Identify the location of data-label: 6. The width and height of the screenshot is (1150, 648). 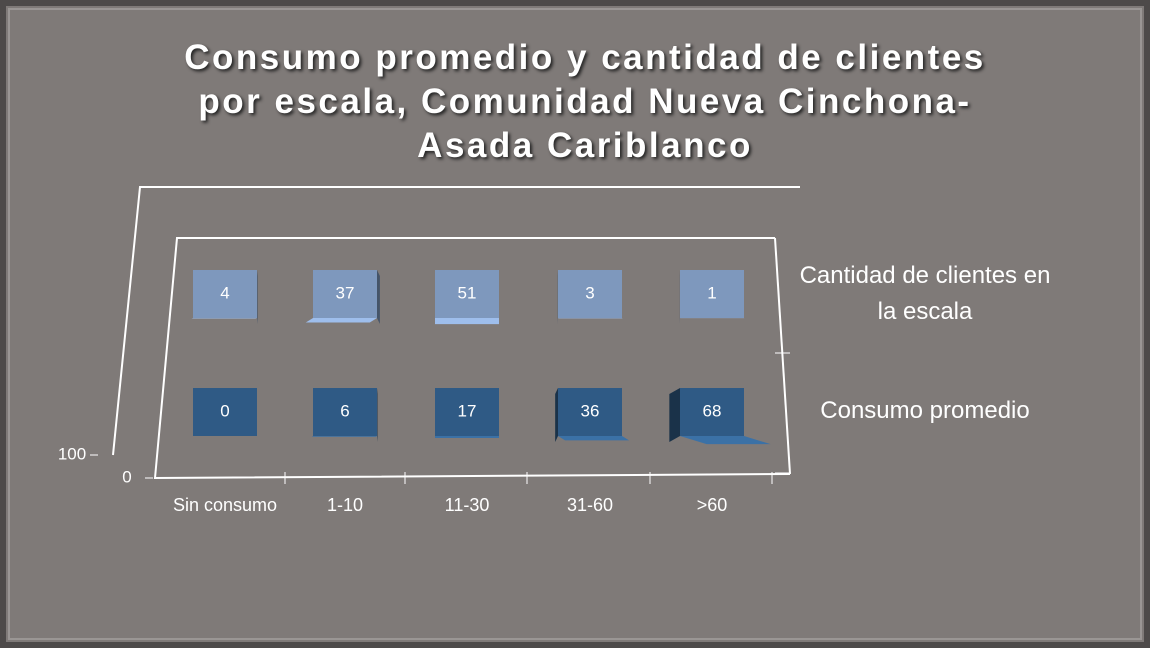
(344, 410).